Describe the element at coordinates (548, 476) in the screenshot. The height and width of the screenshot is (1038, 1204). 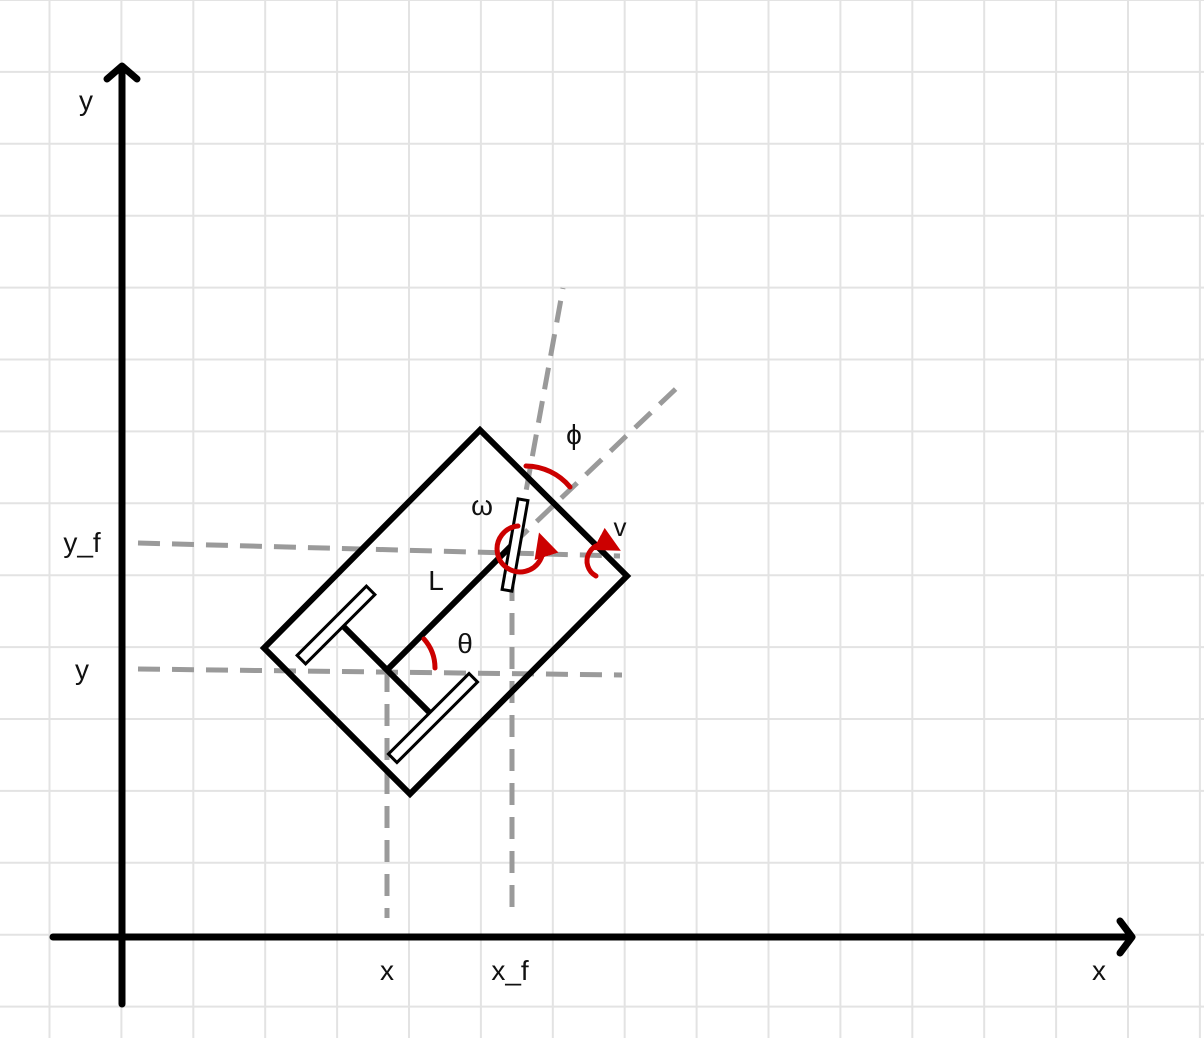
I see `phi-arc` at that location.